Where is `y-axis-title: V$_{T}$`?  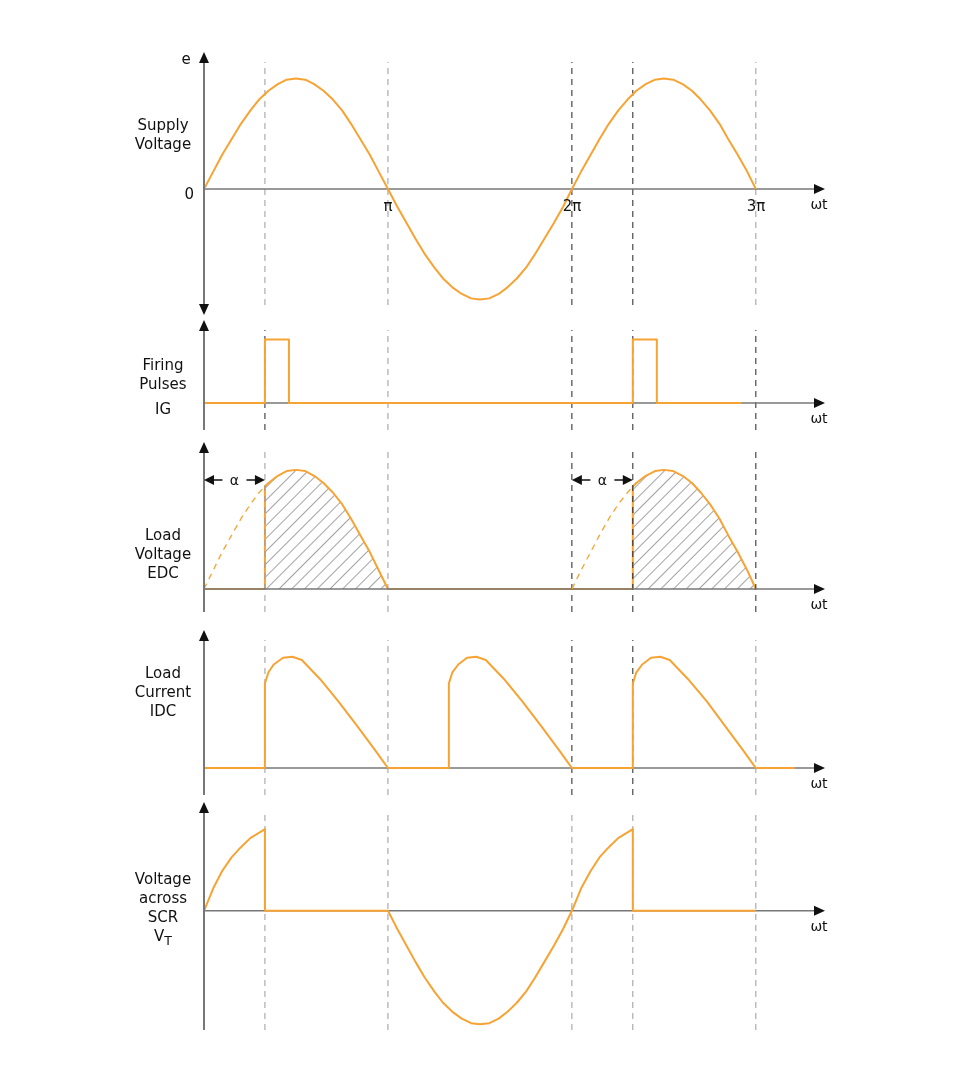
y-axis-title: V$_{T}$ is located at coordinates (163, 938).